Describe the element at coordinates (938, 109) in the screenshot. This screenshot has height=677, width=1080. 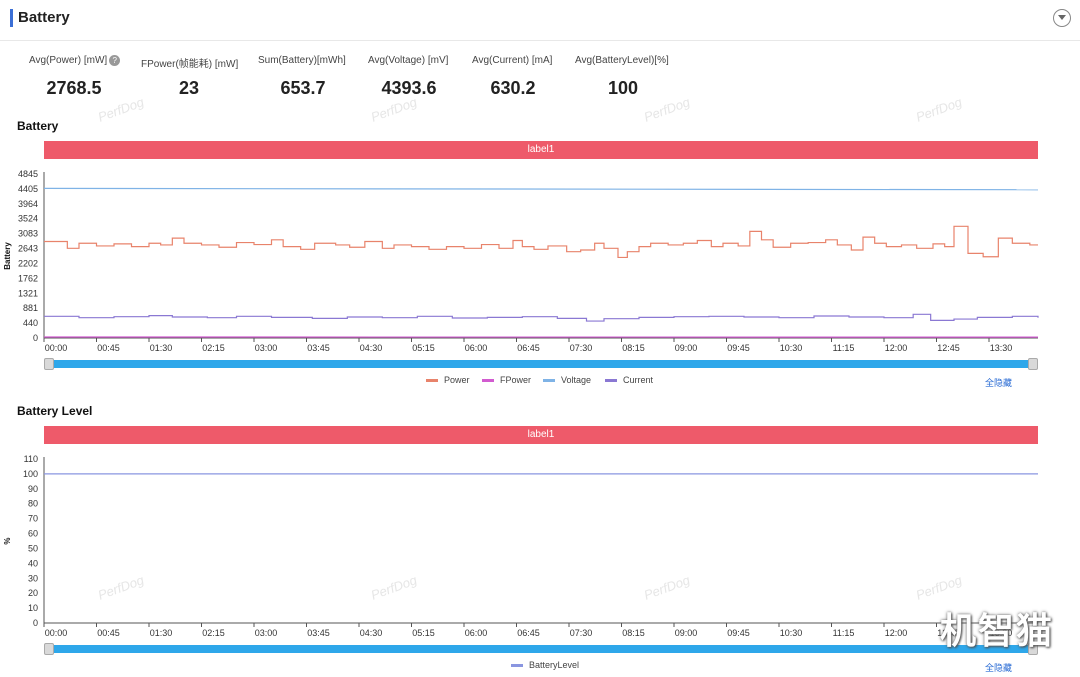
I see `watermark: PerfDog` at that location.